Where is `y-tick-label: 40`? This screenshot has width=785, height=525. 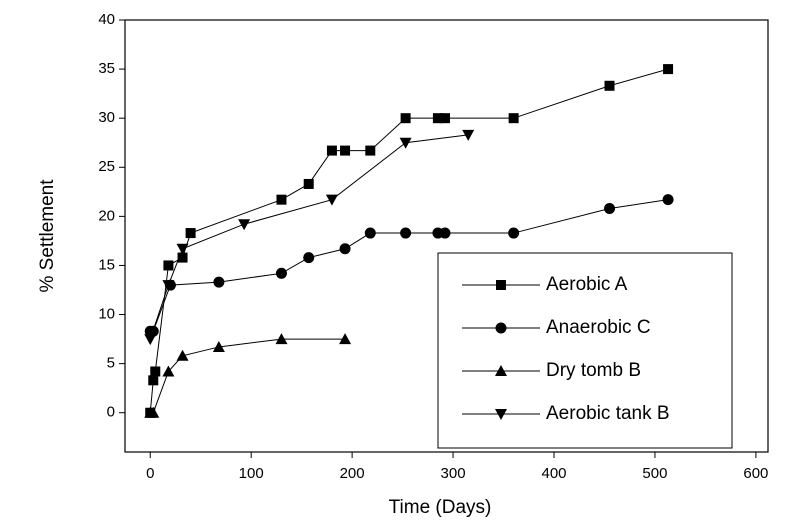 y-tick-label: 40 is located at coordinates (106, 19).